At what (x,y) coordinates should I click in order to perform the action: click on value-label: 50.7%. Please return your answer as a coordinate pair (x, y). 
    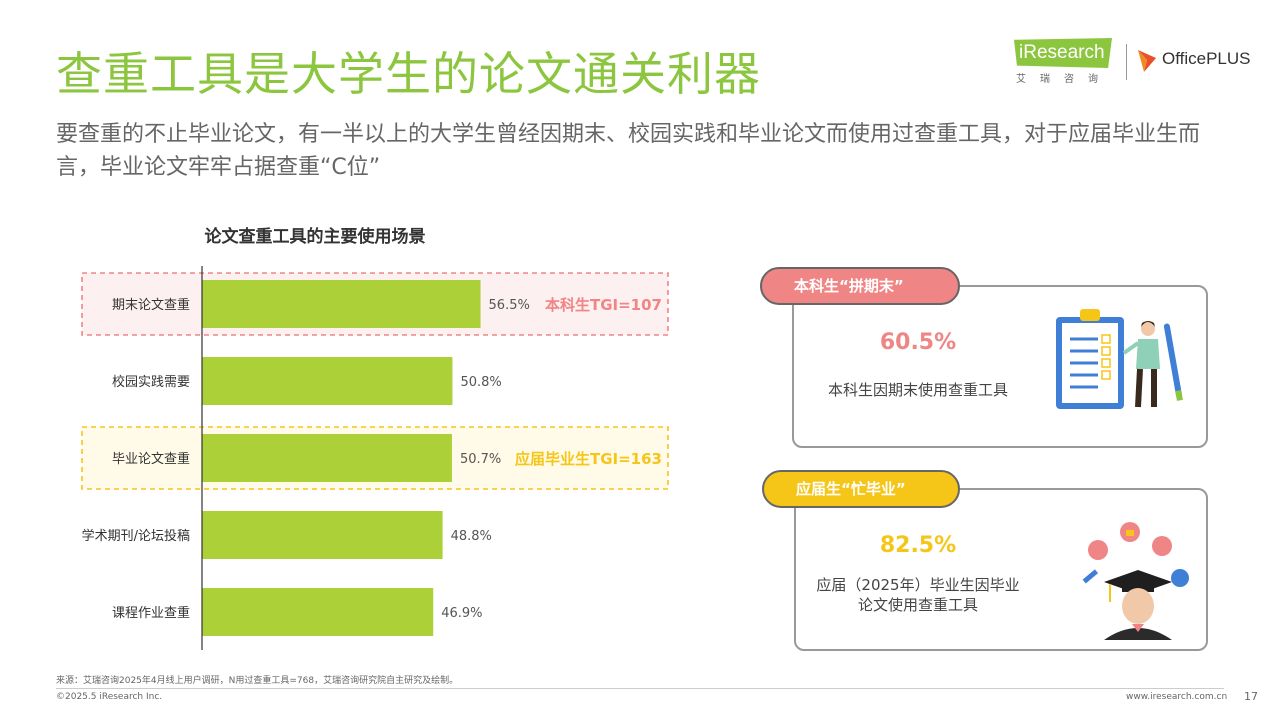
    Looking at the image, I should click on (480, 459).